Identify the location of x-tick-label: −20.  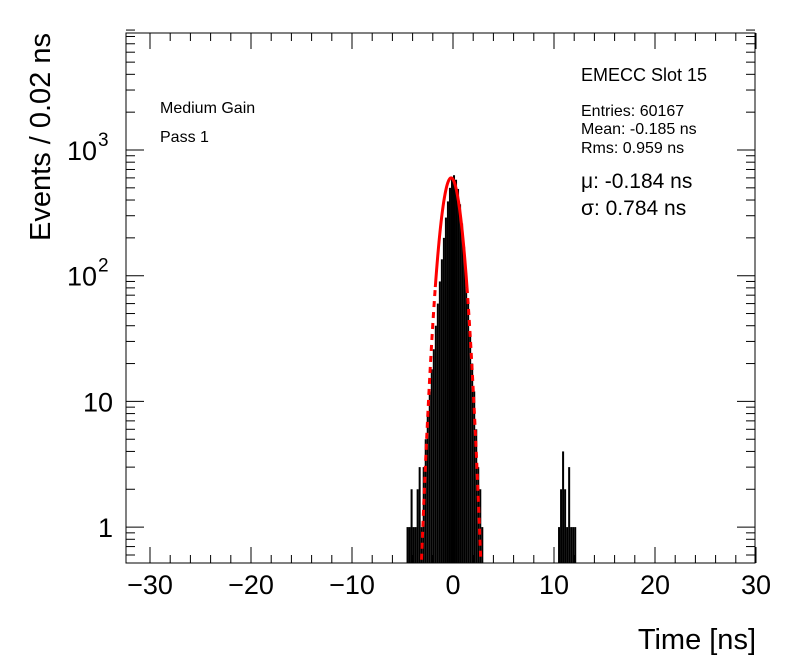
(251, 585).